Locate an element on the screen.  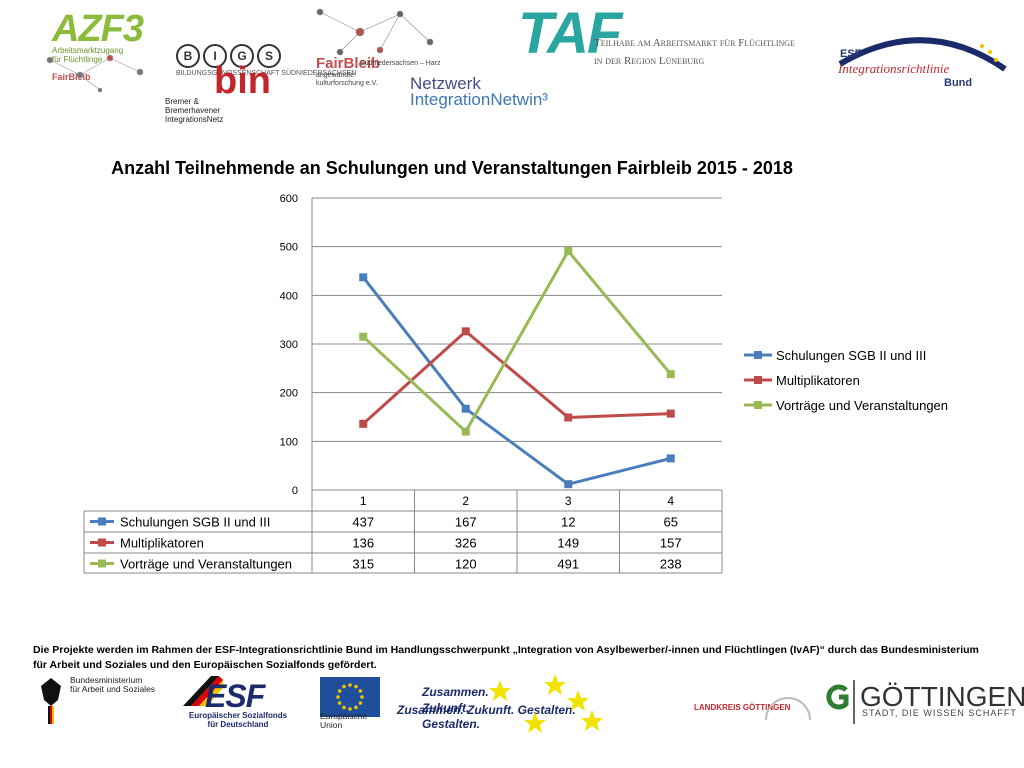
fairbleib-small-label: FairBleib is located at coordinates (71, 77).